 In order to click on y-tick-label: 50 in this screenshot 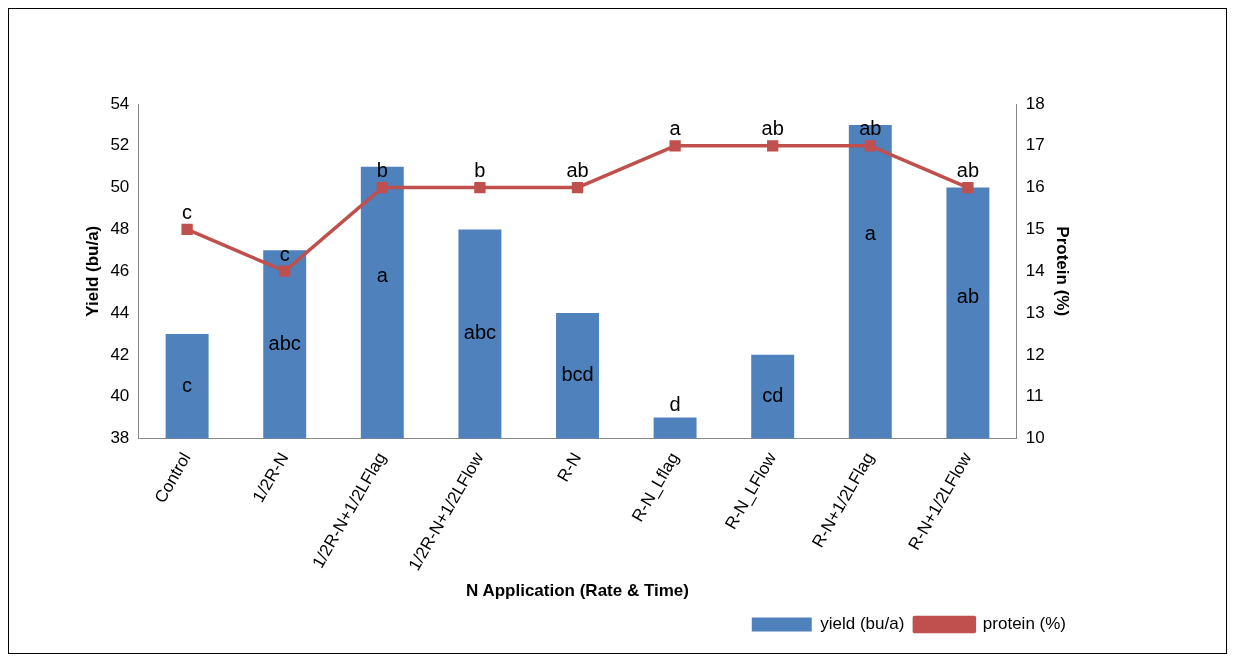, I will do `click(120, 187)`.